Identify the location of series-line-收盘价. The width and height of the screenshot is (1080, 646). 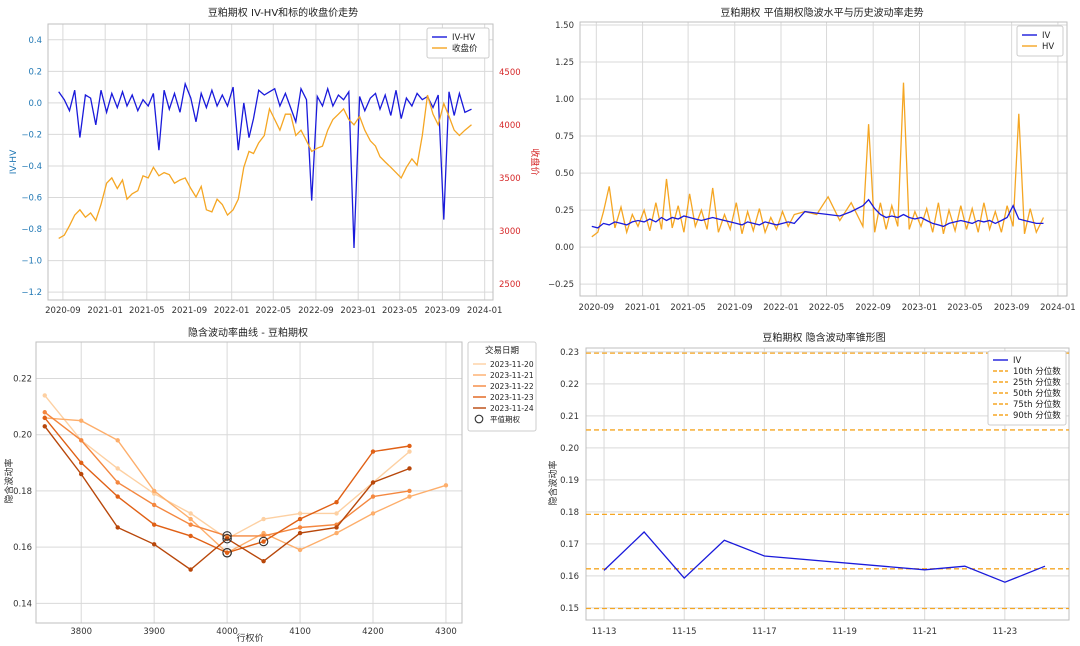
(265, 166).